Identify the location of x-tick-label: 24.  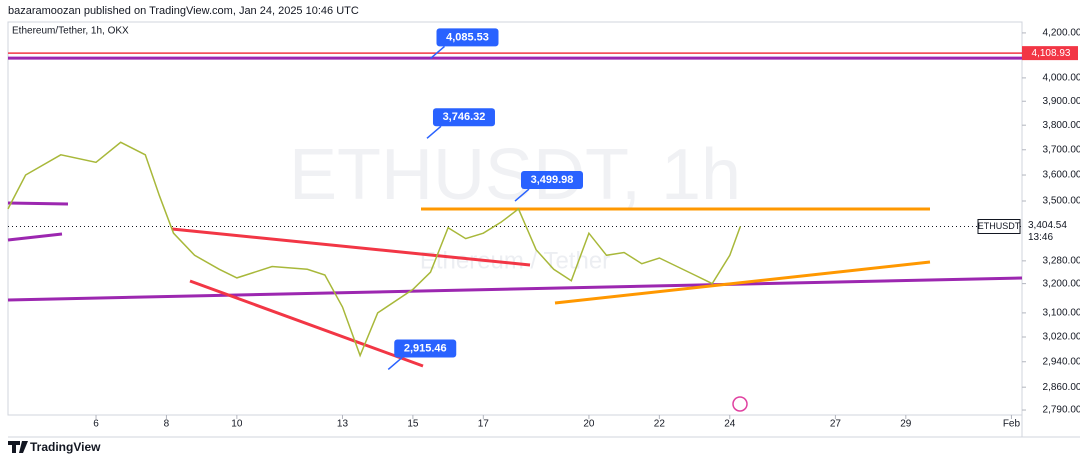
(730, 424).